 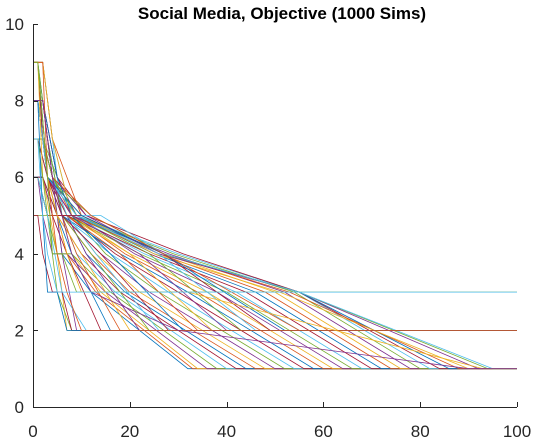 What do you see at coordinates (282, 13) in the screenshot?
I see `chart-title: Social Media, Objective (1000 Sims)` at bounding box center [282, 13].